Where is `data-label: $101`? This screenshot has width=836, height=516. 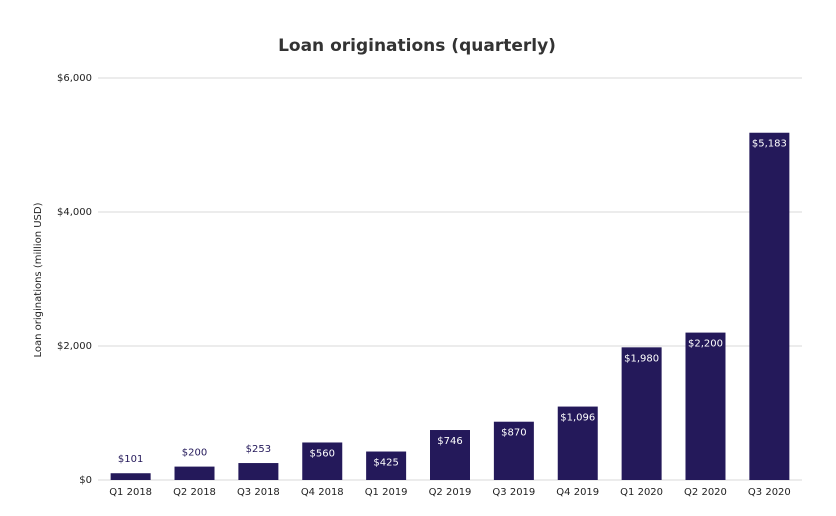
data-label: $101 is located at coordinates (130, 459).